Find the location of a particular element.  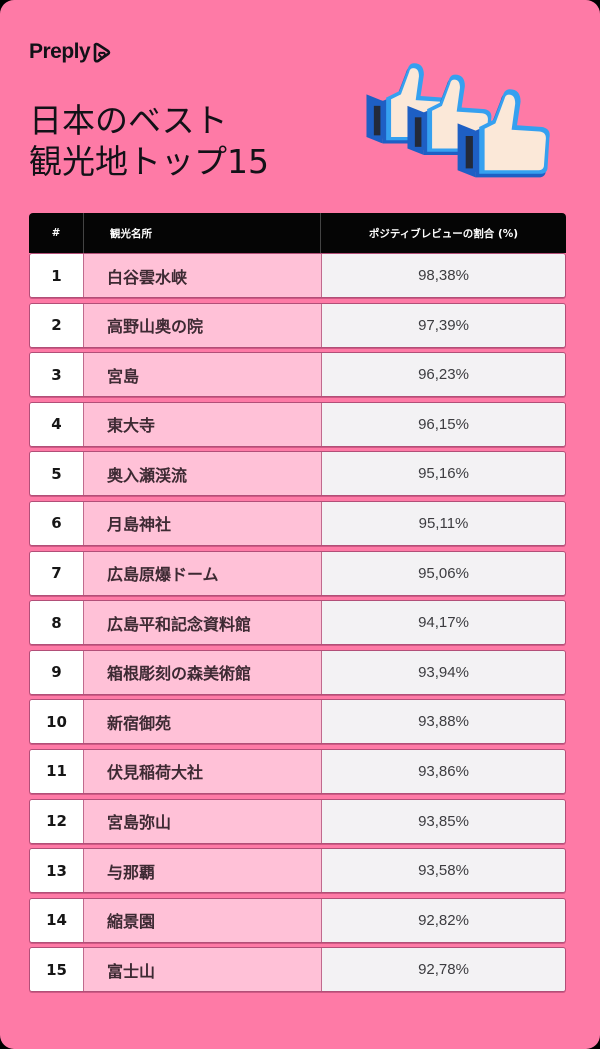

attraction-name-cell: 宮島 is located at coordinates (203, 375).